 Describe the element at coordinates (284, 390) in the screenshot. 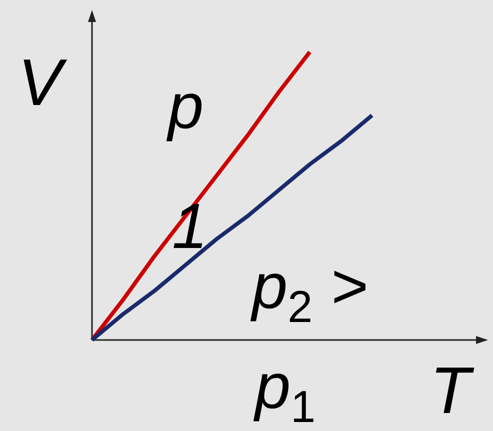

I see `text: p$_{1}$` at that location.